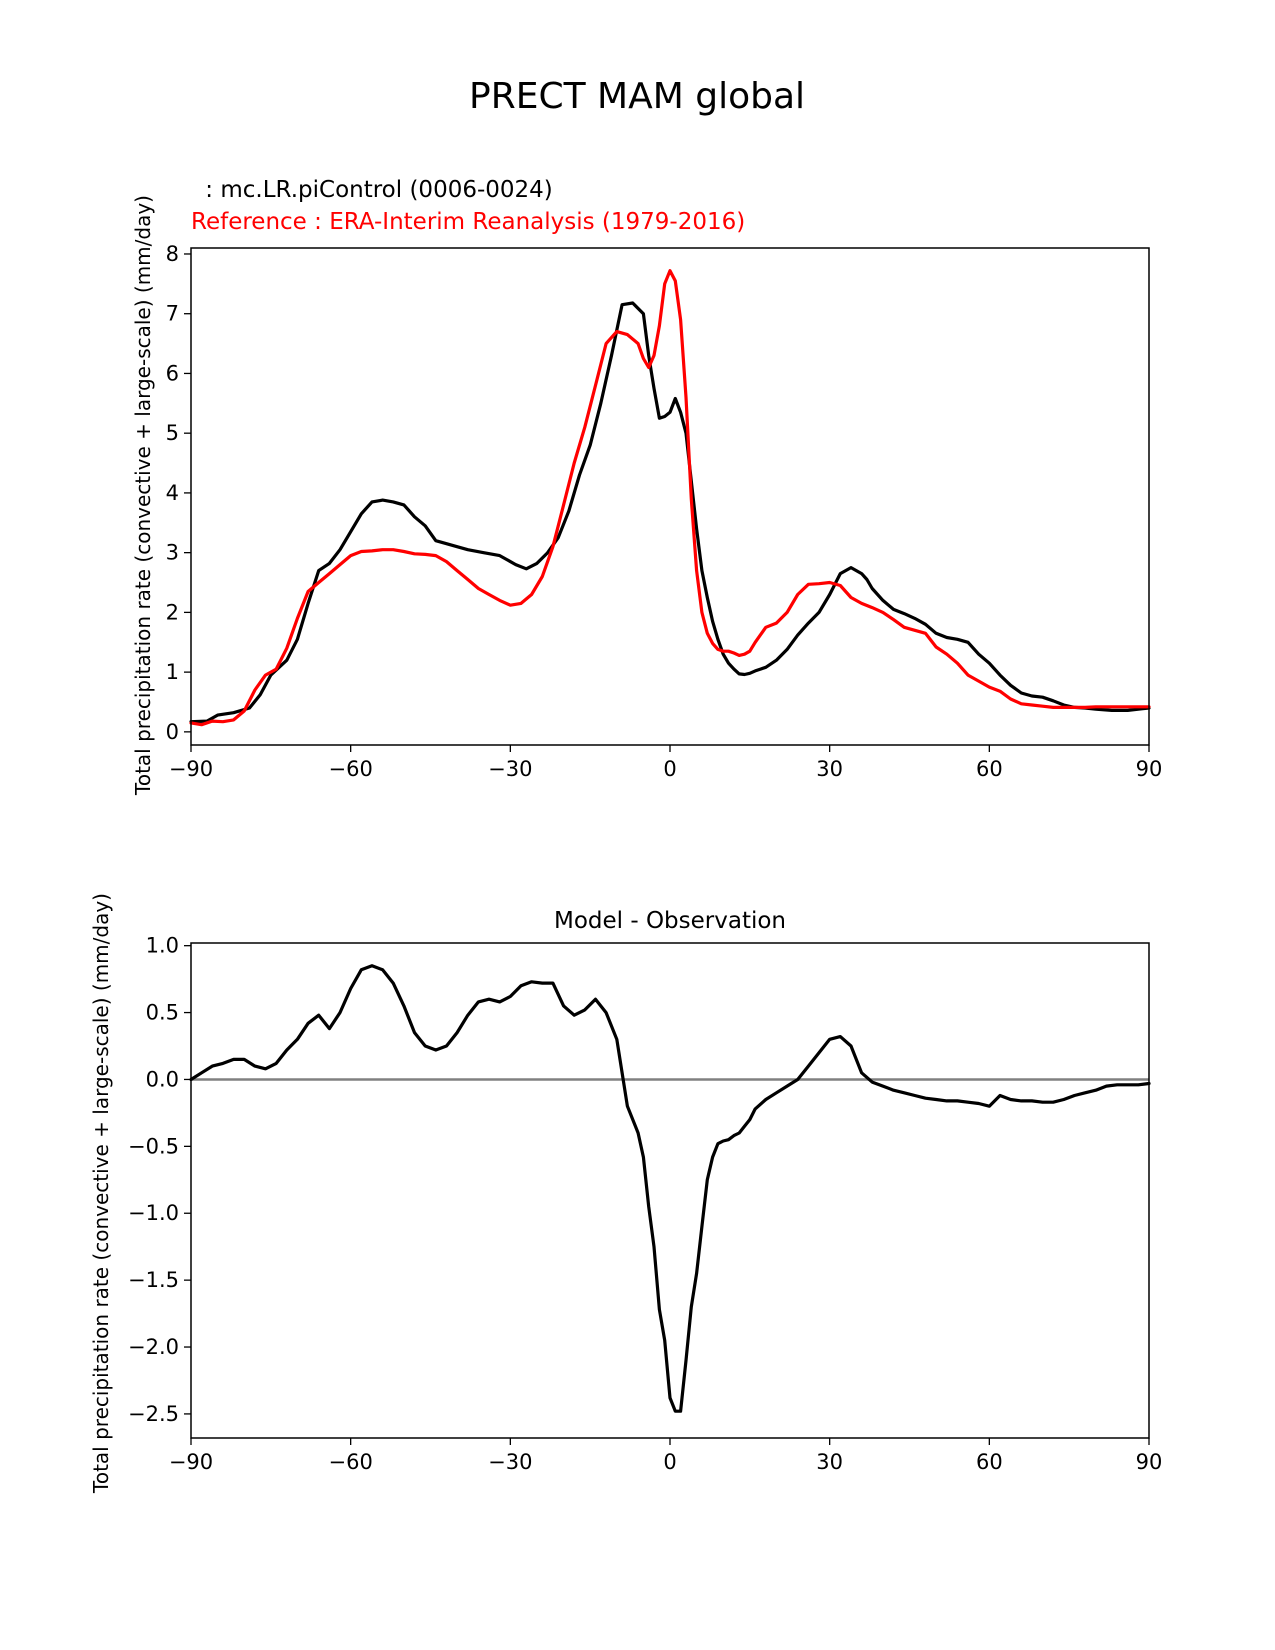  I want to click on y-tick-label: −1.0, so click(153, 1213).